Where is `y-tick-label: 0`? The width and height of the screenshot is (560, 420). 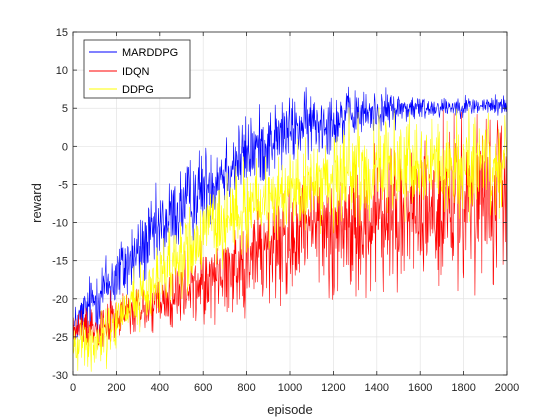
y-tick-label: 0 is located at coordinates (65, 147).